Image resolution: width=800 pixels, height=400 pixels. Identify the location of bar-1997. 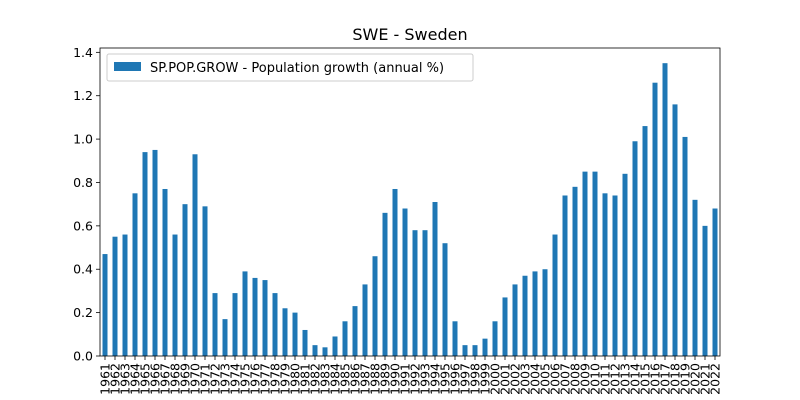
(465, 350).